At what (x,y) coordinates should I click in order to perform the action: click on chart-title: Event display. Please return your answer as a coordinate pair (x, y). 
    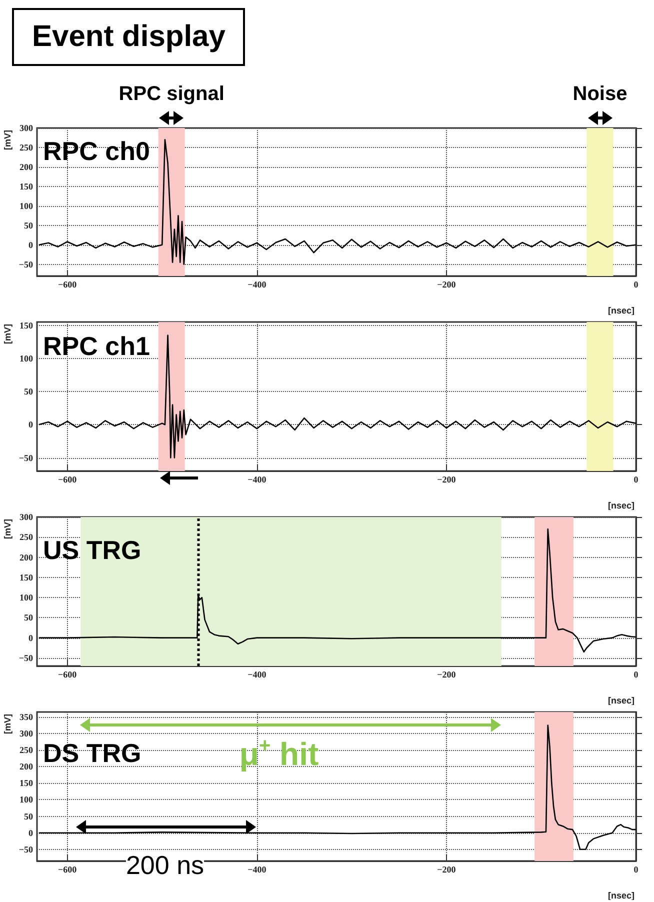
    Looking at the image, I should click on (129, 37).